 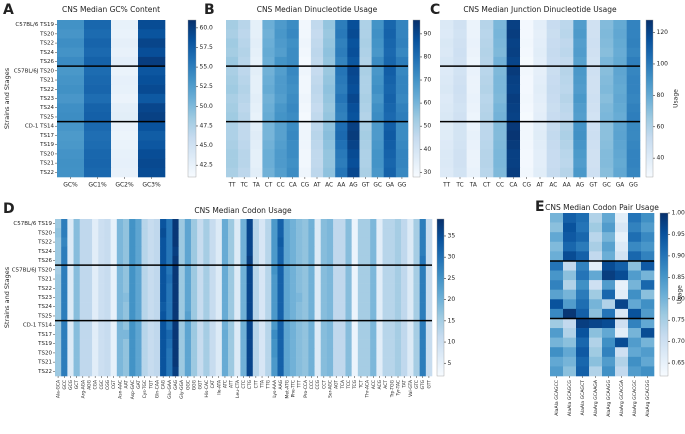 What do you see at coordinates (188, 385) in the screenshot?
I see `x-tick-label: GGC` at bounding box center [188, 385].